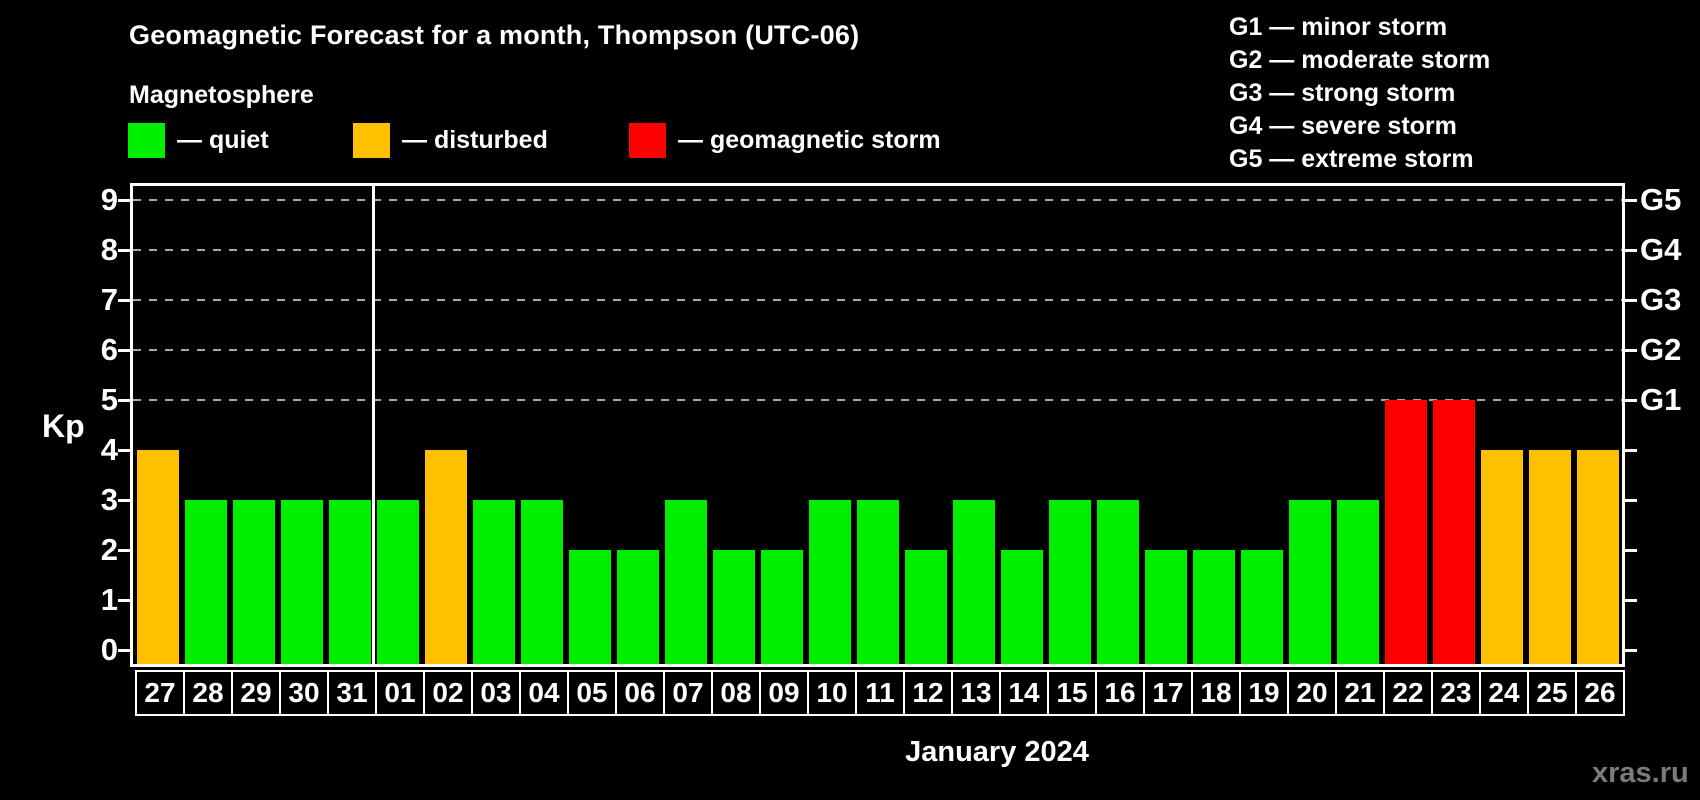  What do you see at coordinates (1338, 27) in the screenshot?
I see `g1-legend-line: G1 — minor storm` at bounding box center [1338, 27].